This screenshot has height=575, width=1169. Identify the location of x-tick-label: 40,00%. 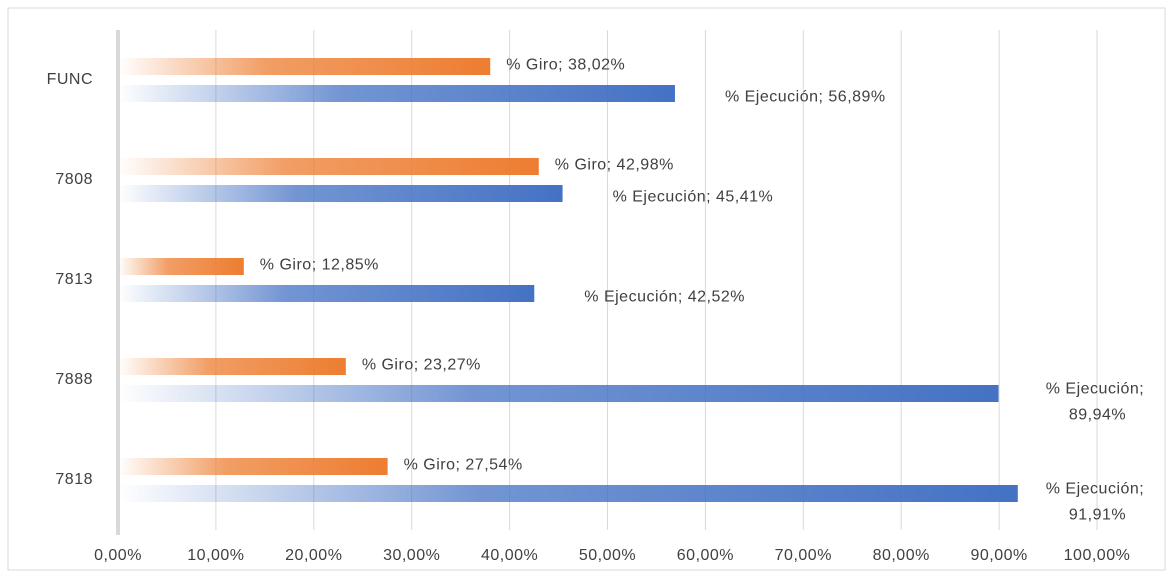
(509, 555).